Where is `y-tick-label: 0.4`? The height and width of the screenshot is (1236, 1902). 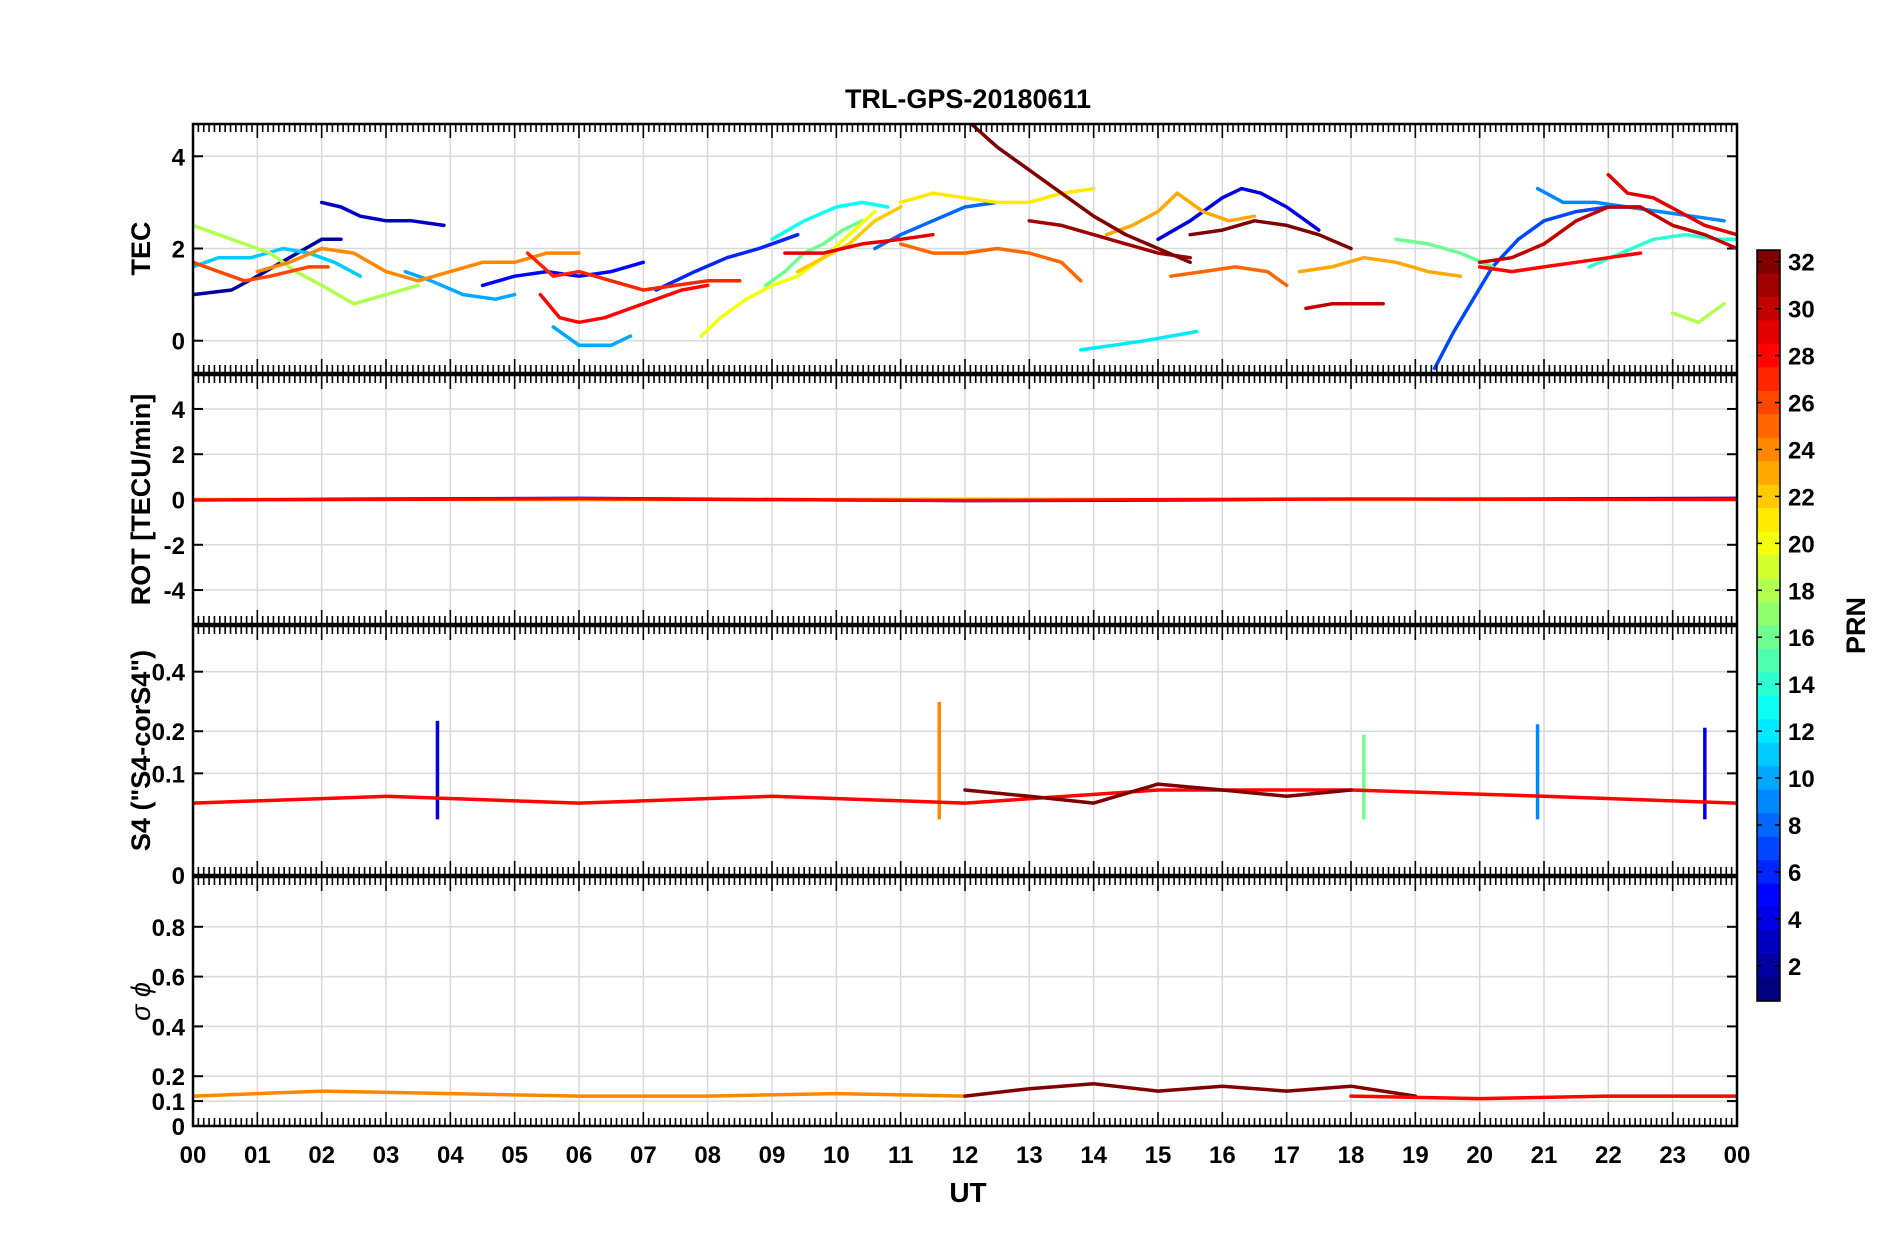 y-tick-label: 0.4 is located at coordinates (169, 1027).